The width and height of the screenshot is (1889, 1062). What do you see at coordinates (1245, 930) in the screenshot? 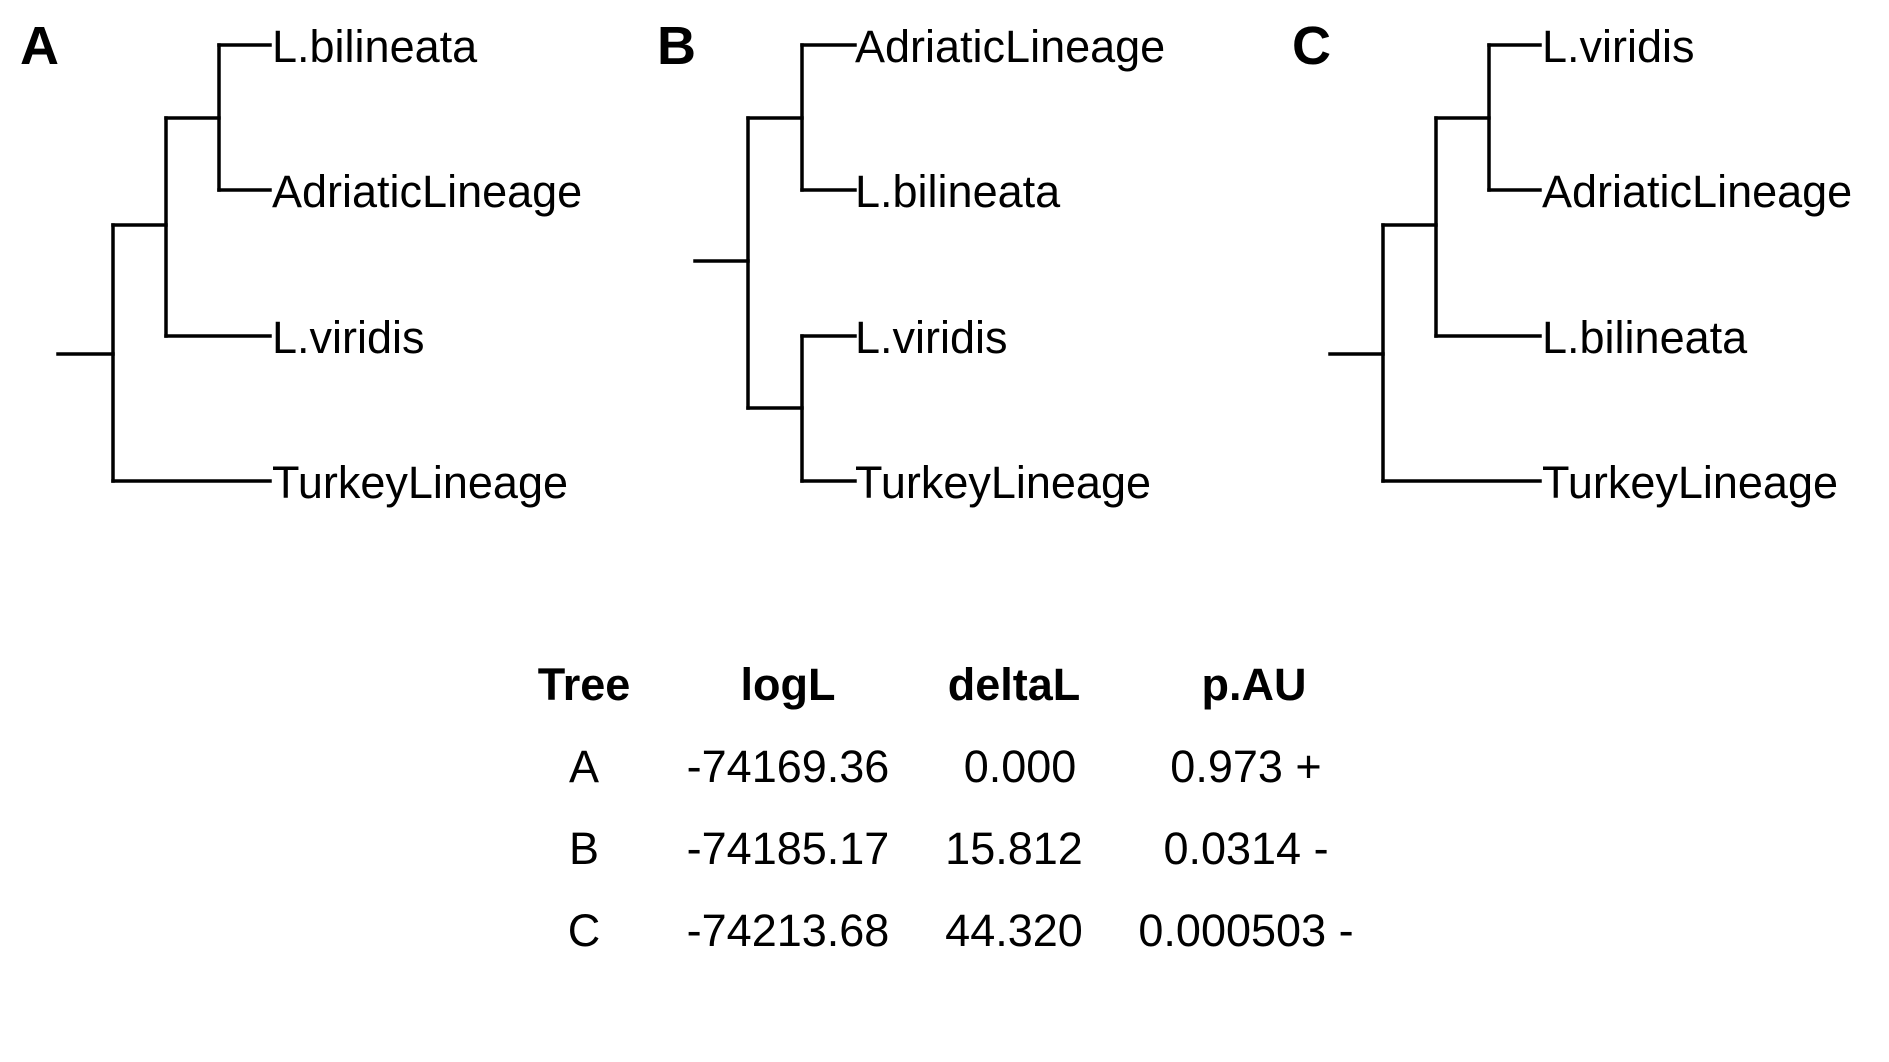
I see `table-cell: 0.000503 -` at bounding box center [1245, 930].